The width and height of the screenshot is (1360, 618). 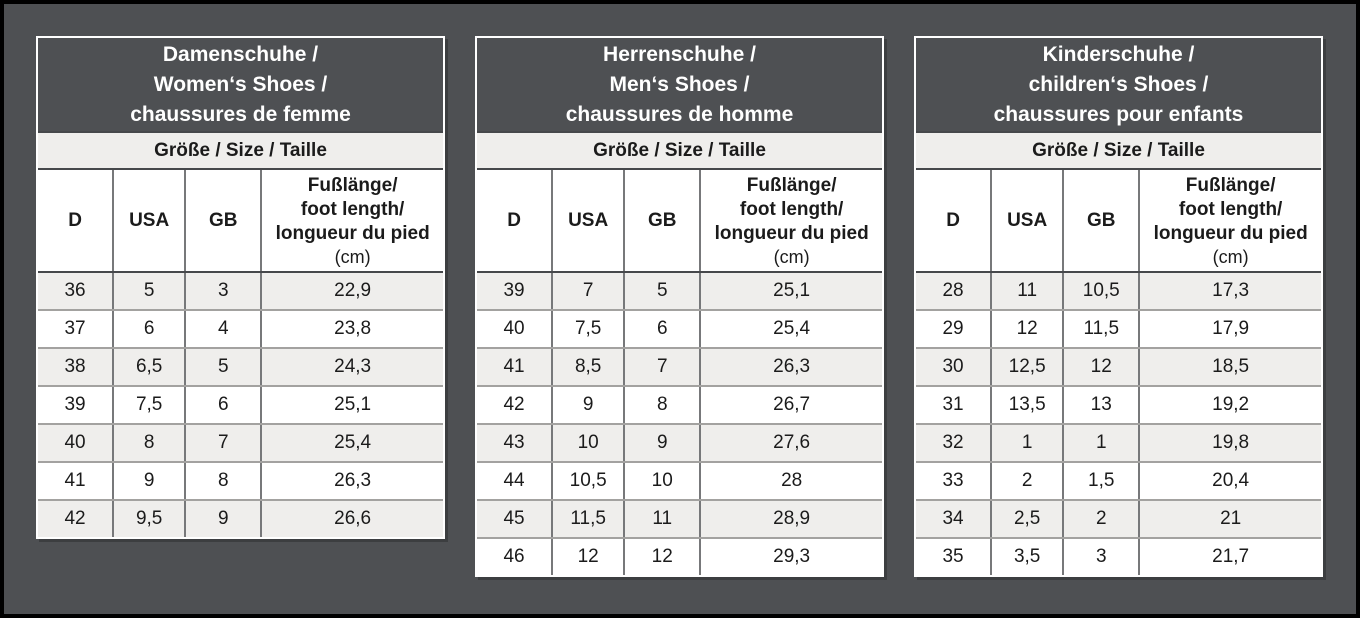 I want to click on table-row: 38 6,5 5 24,3, so click(x=240, y=366).